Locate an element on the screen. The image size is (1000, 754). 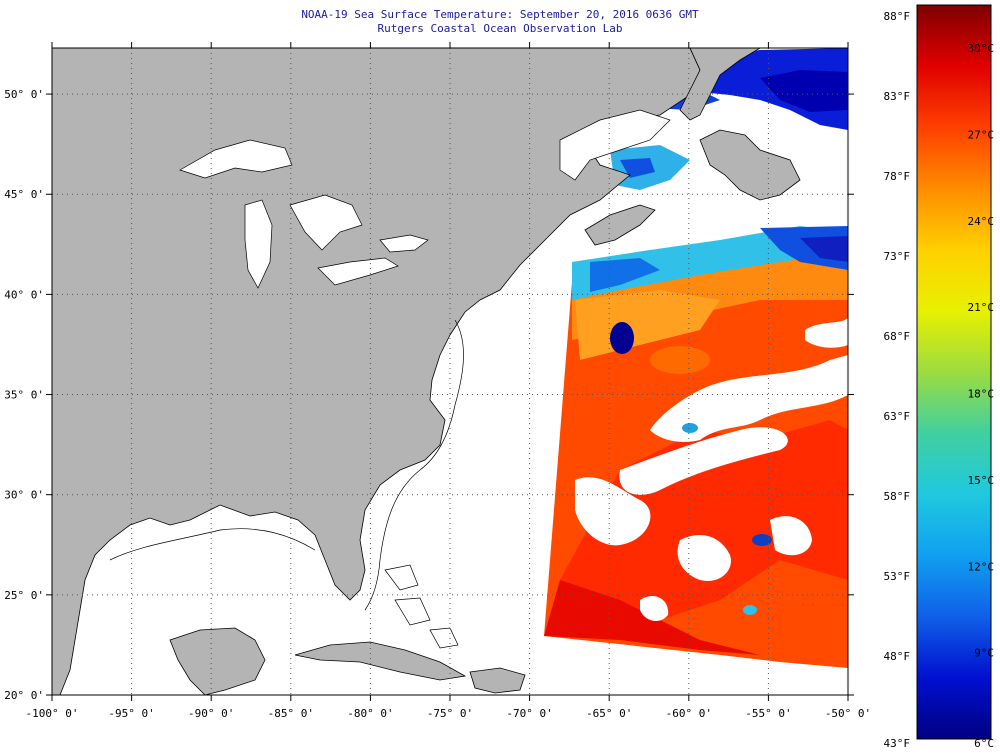
colorbar-f-label: 83°F is located at coordinates (897, 96).